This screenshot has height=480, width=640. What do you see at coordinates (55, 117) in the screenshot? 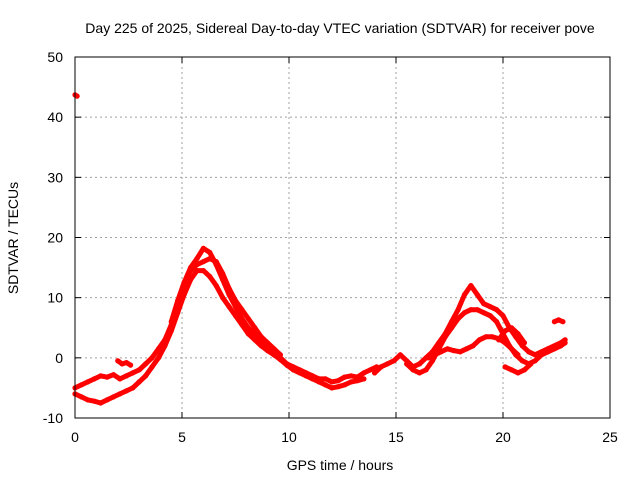
I see `y-tick-label: 40` at bounding box center [55, 117].